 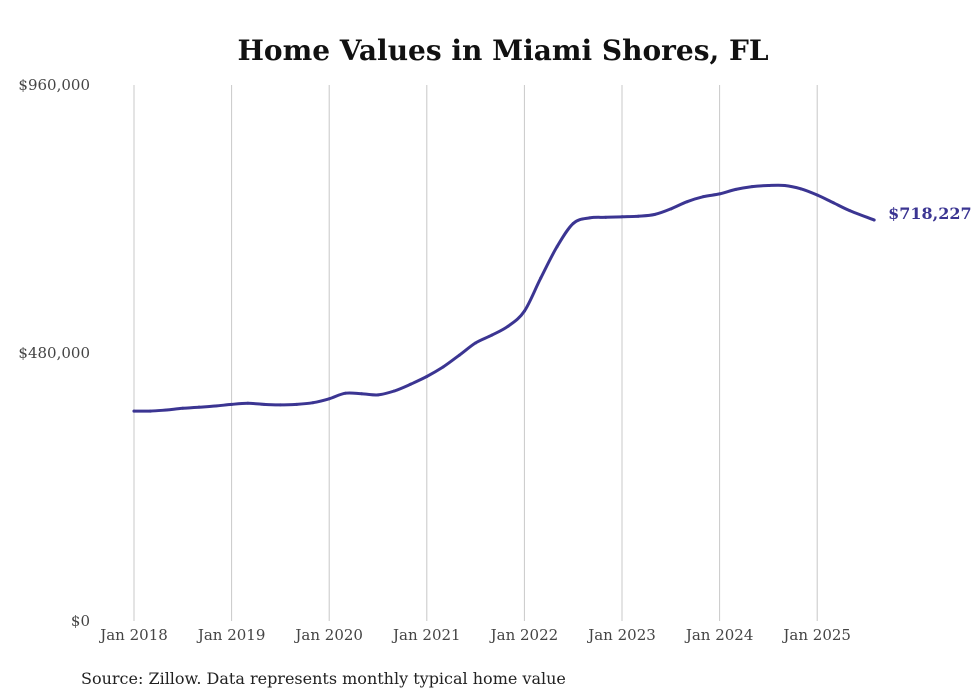 What do you see at coordinates (80, 621) in the screenshot?
I see `y-tick-label: $0` at bounding box center [80, 621].